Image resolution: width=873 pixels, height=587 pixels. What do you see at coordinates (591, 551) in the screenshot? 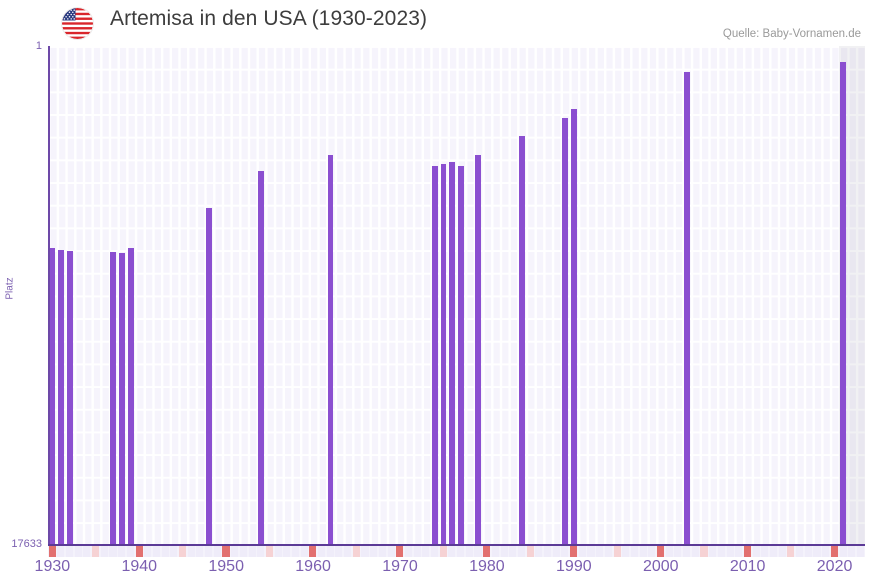
I see `marker-cell-1992` at bounding box center [591, 551].